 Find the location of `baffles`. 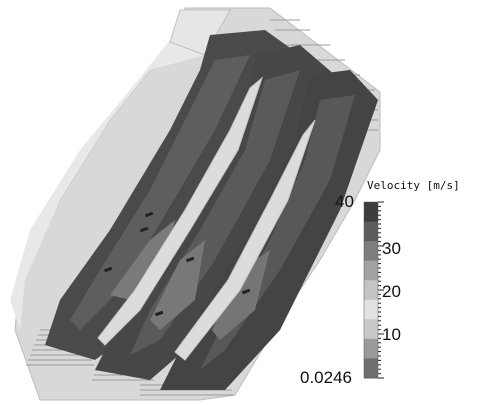

baffles is located at coordinates (177, 264).